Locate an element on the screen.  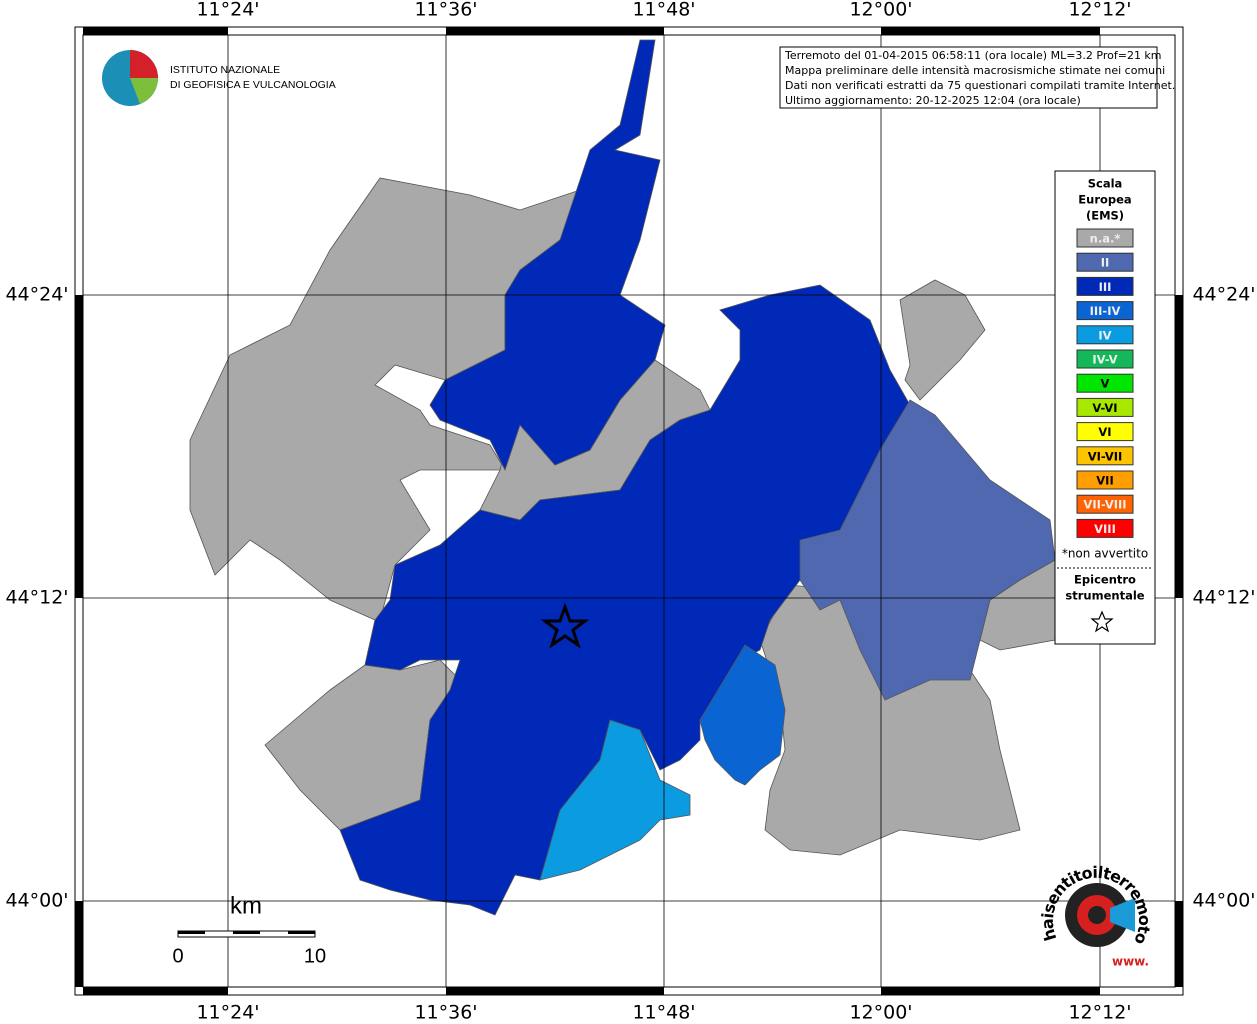
legend-label: IV is located at coordinates (1104, 335).